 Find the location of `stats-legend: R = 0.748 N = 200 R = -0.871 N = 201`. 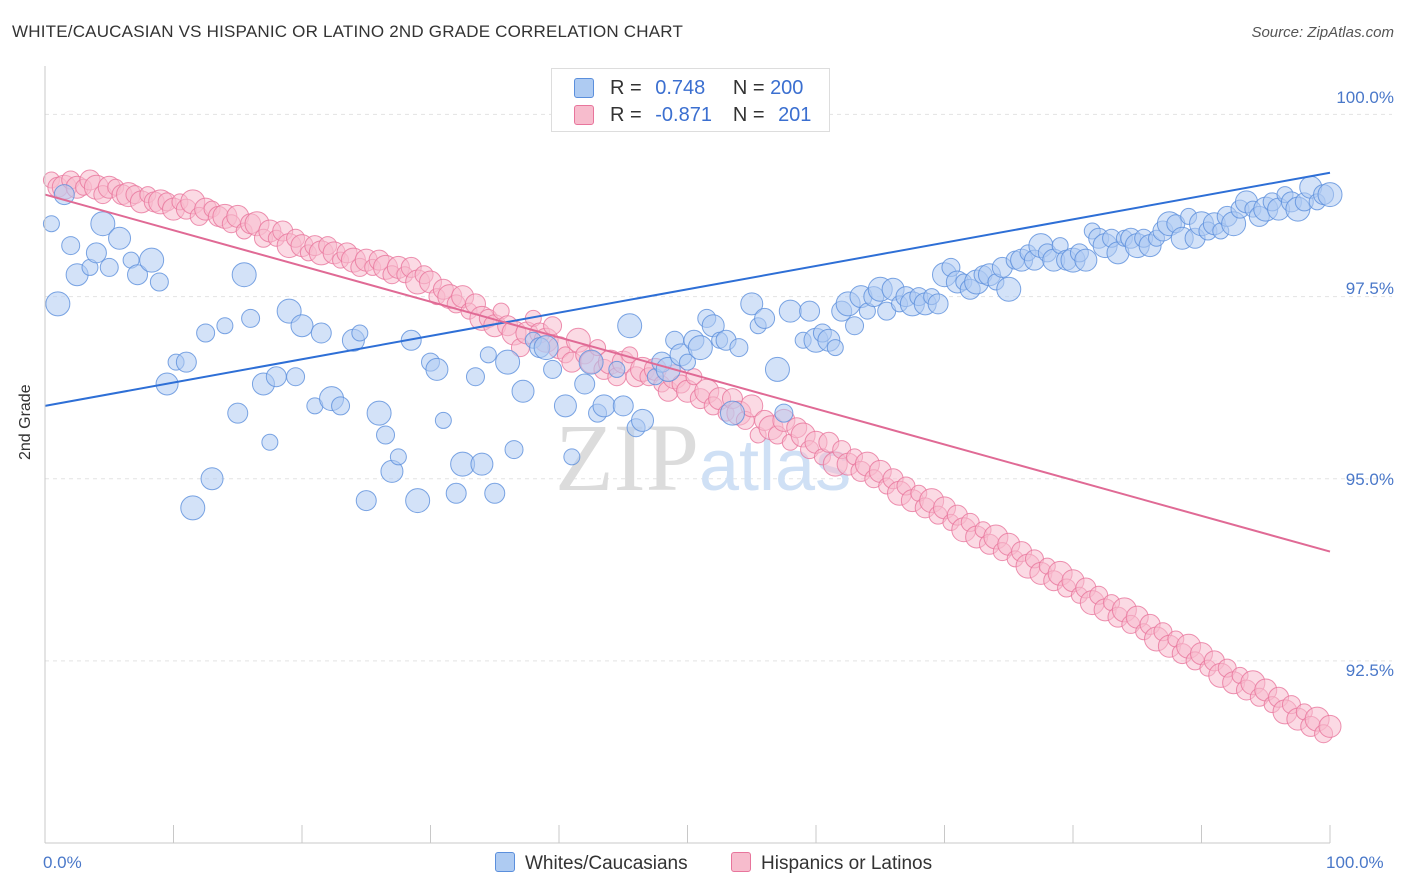

stats-legend: R = 0.748 N = 200 R = -0.871 N = 201 is located at coordinates (690, 100).